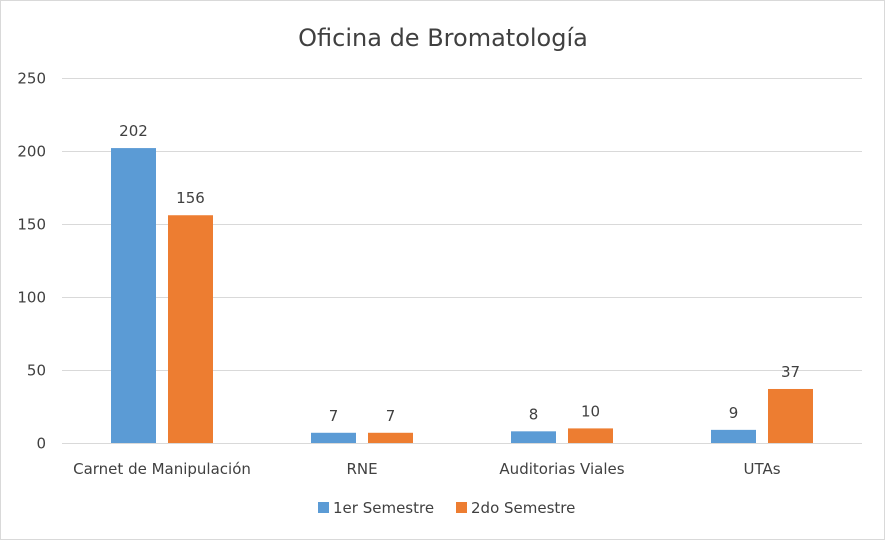 The width and height of the screenshot is (885, 540). I want to click on data-label: 9, so click(734, 413).